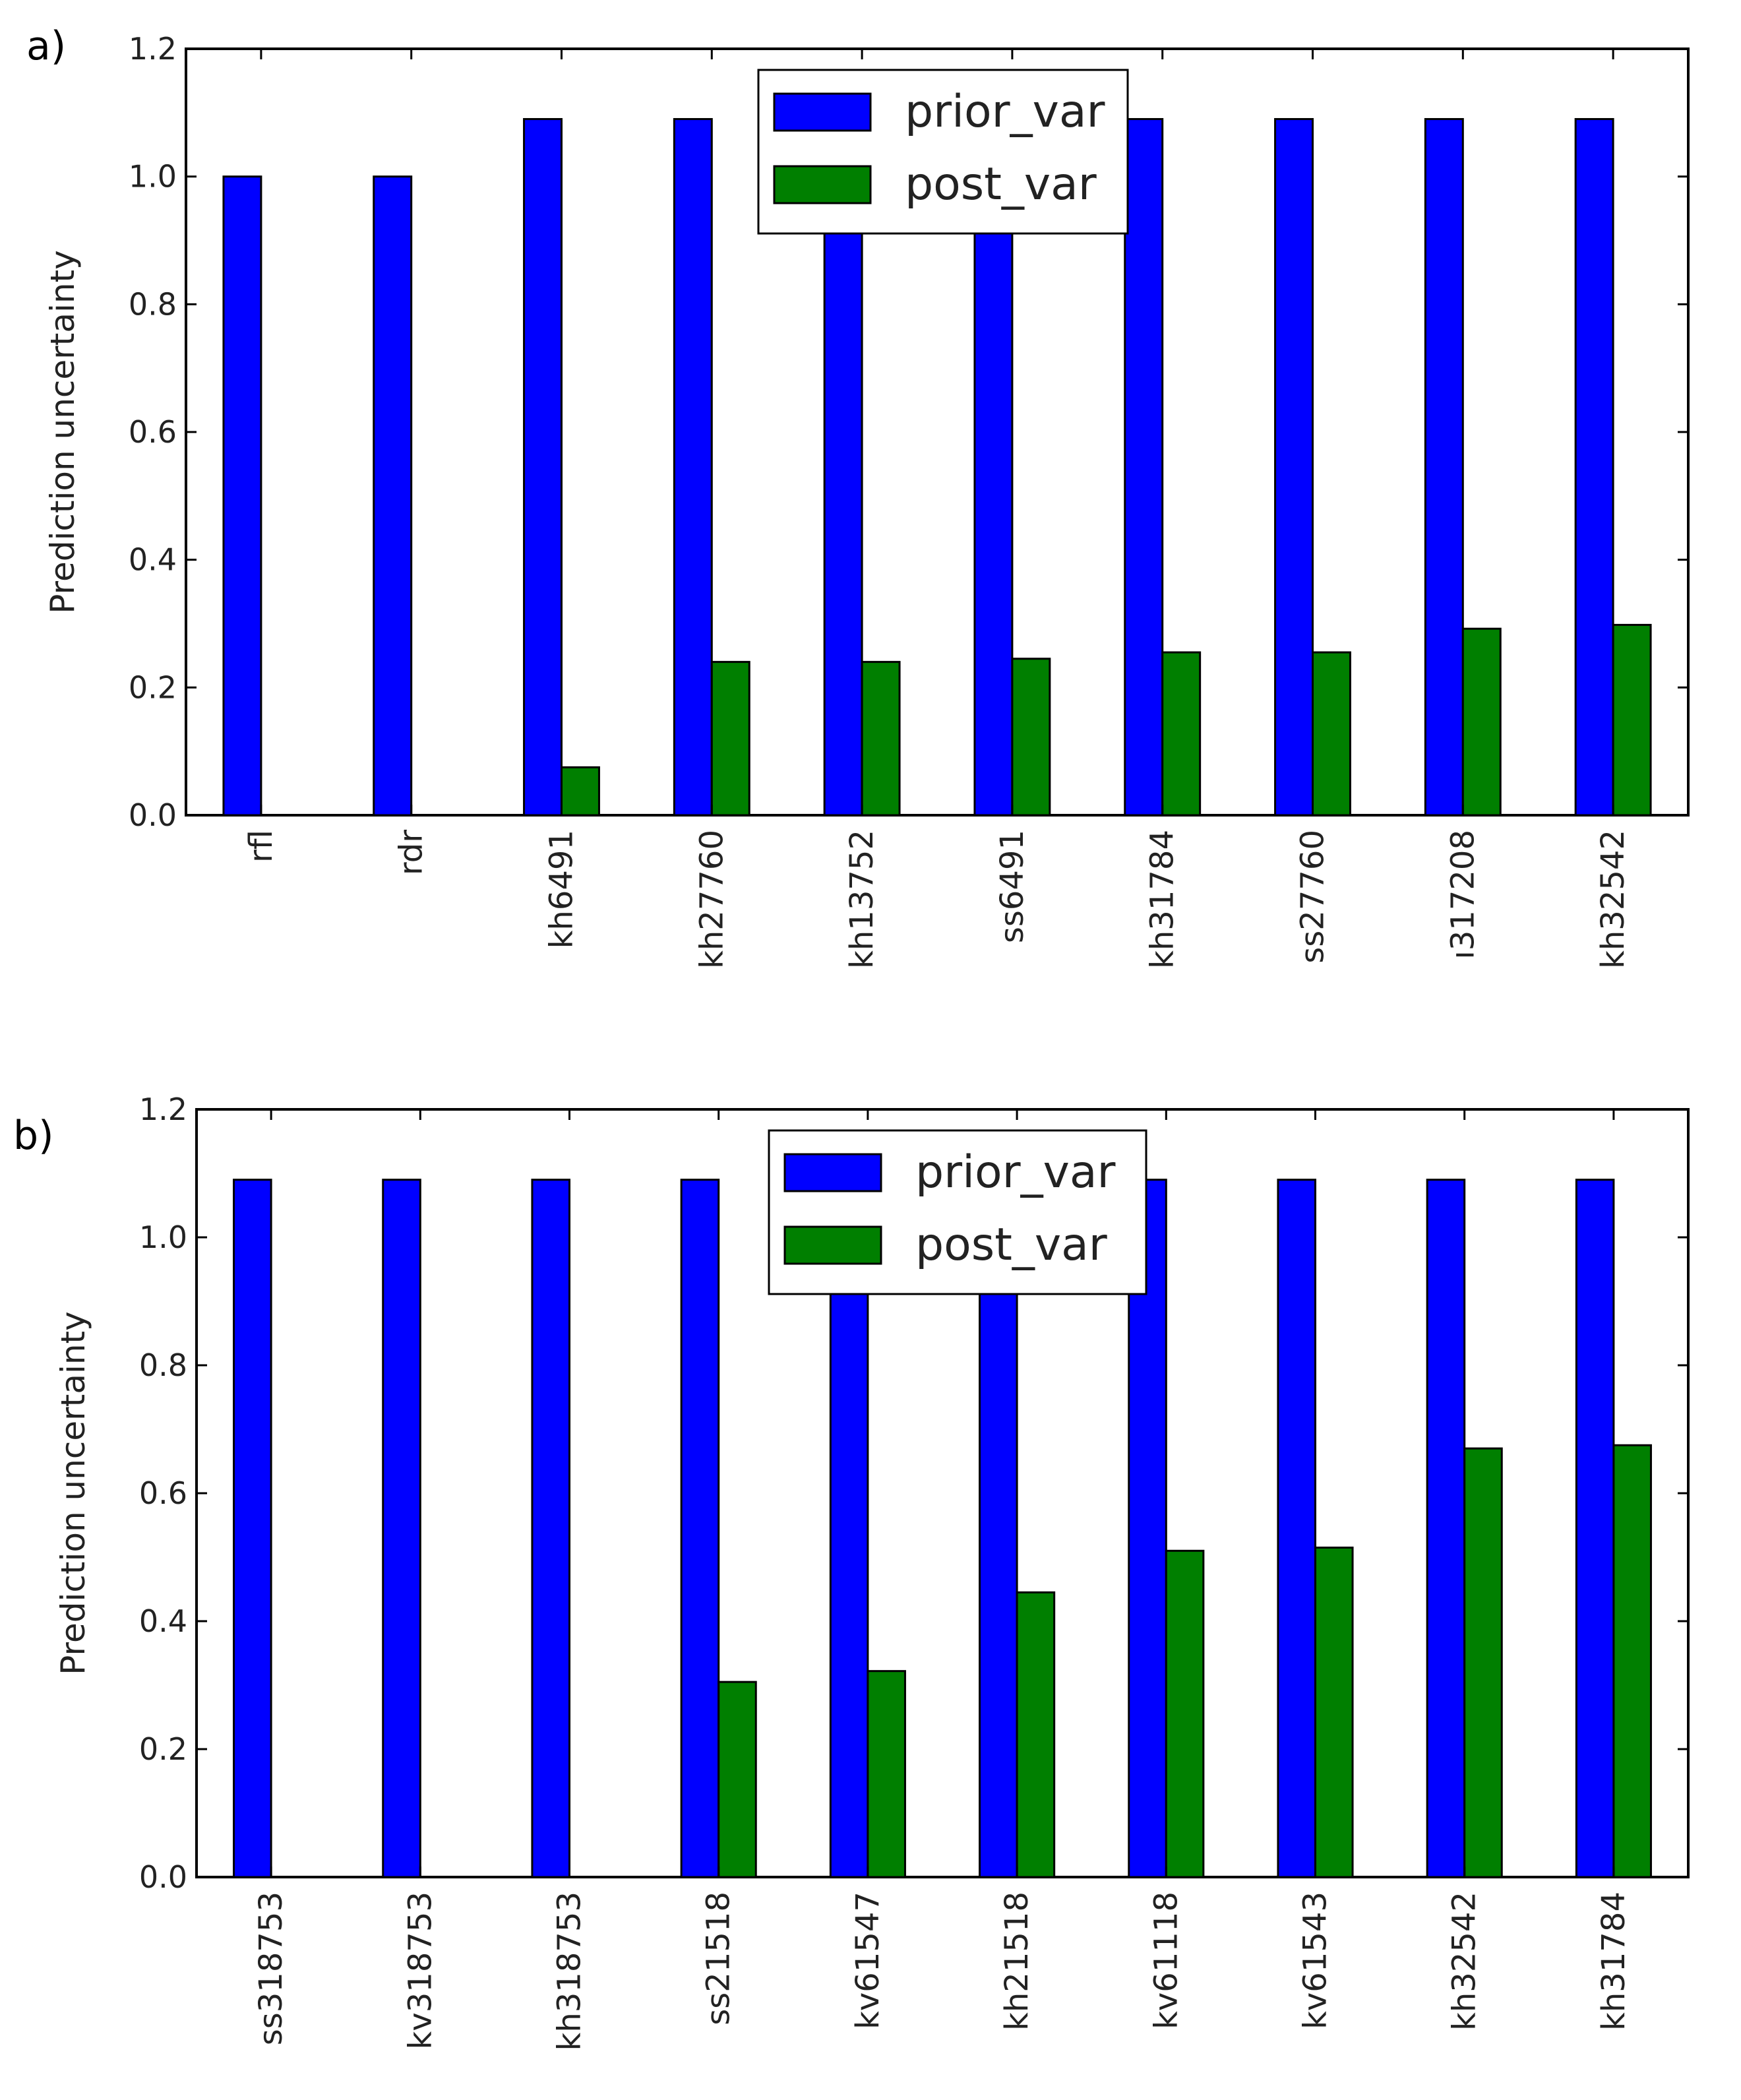 Image resolution: width=1741 pixels, height=2100 pixels. I want to click on x-tick-label: ss318753, so click(271, 1968).